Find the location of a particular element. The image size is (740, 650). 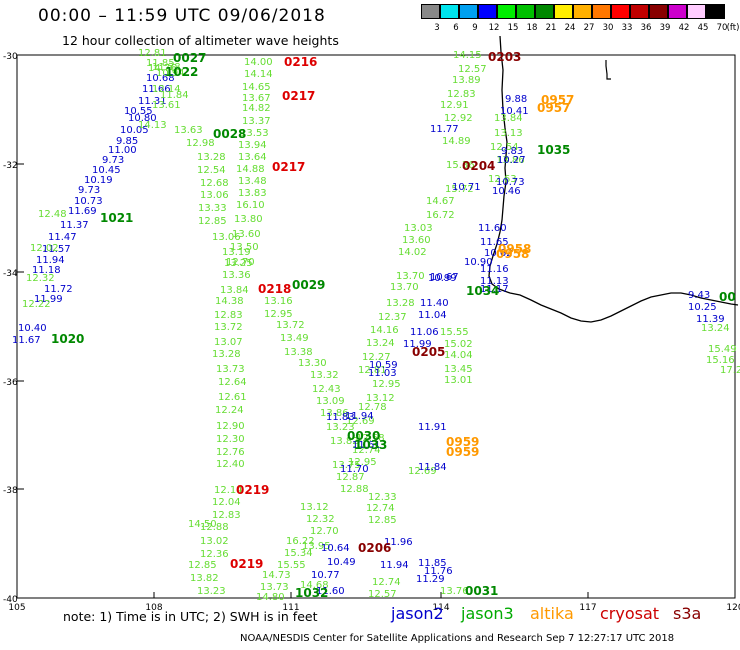

wave-height-value: 12.32 is located at coordinates (320, 519).